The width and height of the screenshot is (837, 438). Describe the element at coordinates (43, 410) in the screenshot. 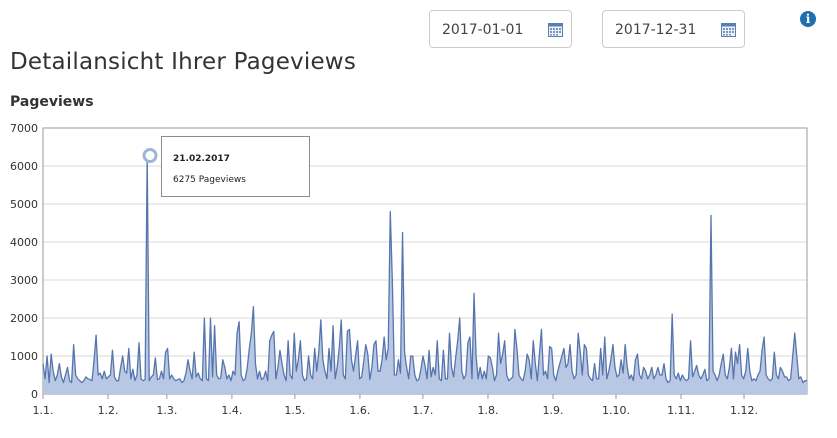

I see `x-tick-label: 1.1.` at that location.